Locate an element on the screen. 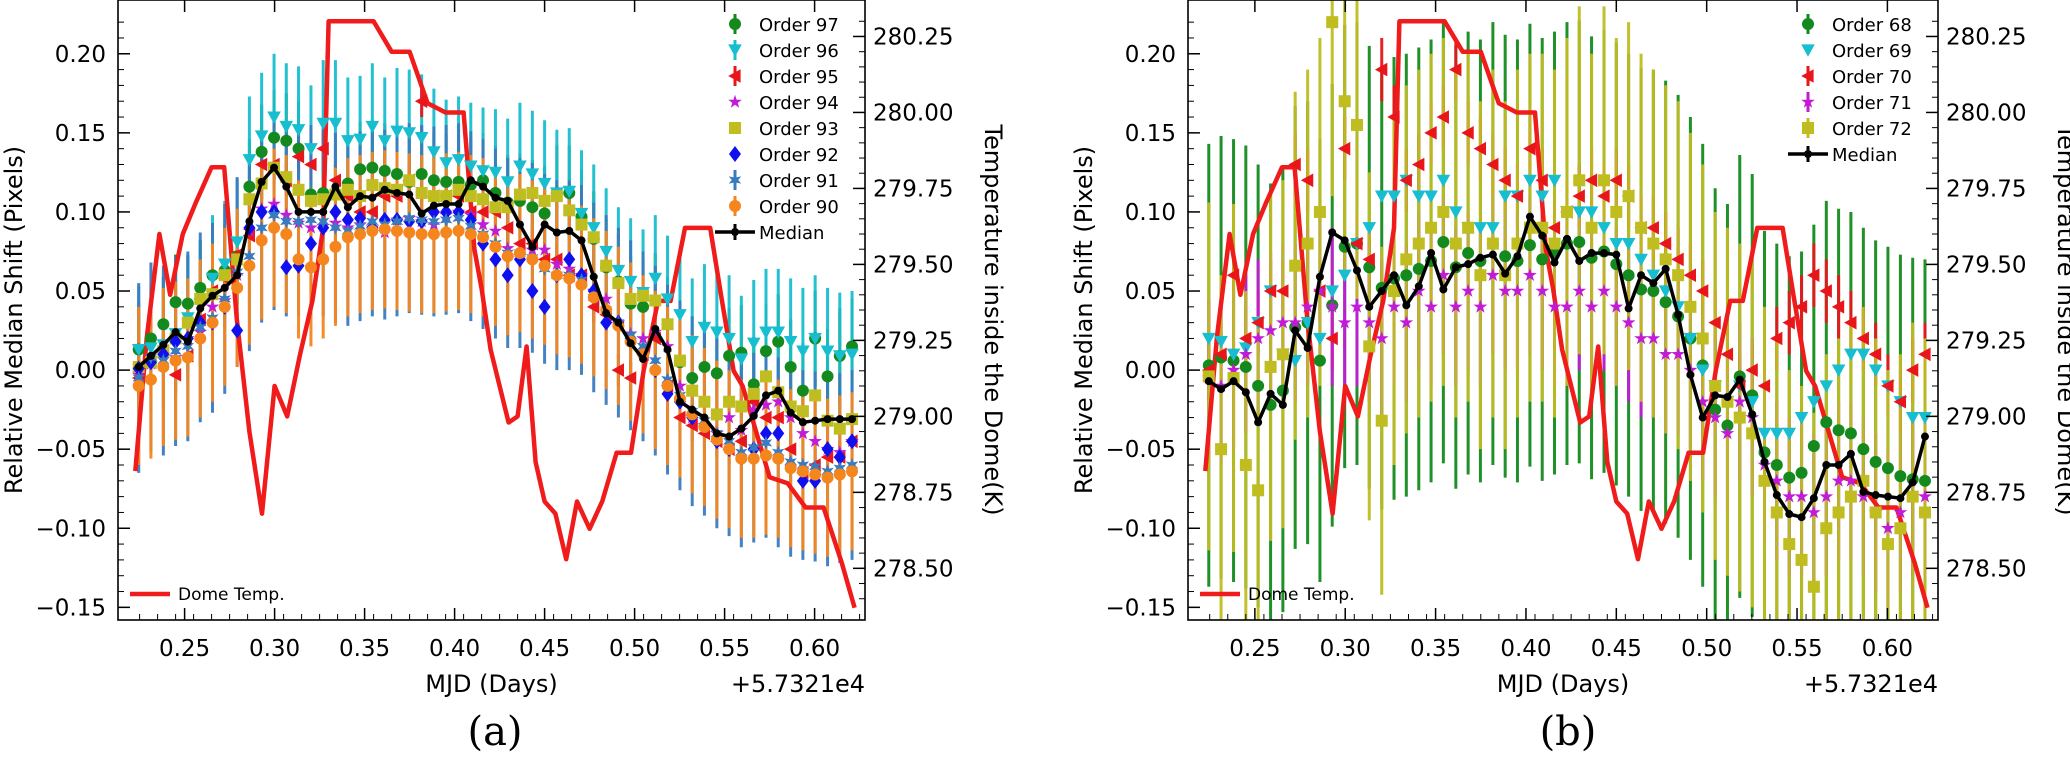  legend-item-order-97: Order 97 is located at coordinates (784, 25).